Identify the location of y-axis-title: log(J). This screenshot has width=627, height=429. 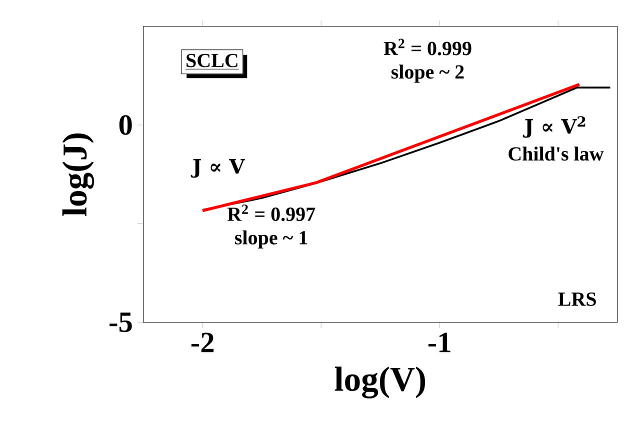
(78, 175).